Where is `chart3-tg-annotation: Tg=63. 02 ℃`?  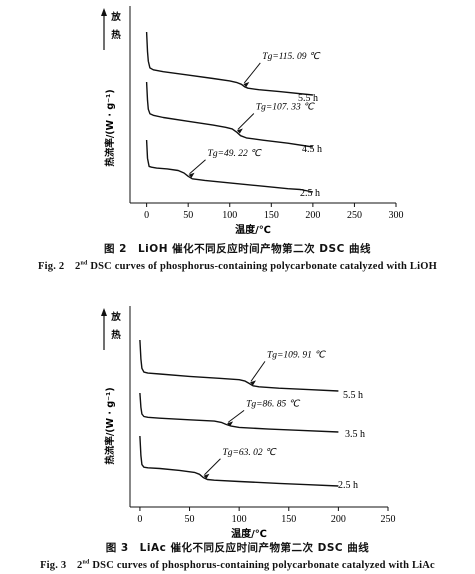
chart3-tg-annotation: Tg=63. 02 ℃ is located at coordinates (249, 452).